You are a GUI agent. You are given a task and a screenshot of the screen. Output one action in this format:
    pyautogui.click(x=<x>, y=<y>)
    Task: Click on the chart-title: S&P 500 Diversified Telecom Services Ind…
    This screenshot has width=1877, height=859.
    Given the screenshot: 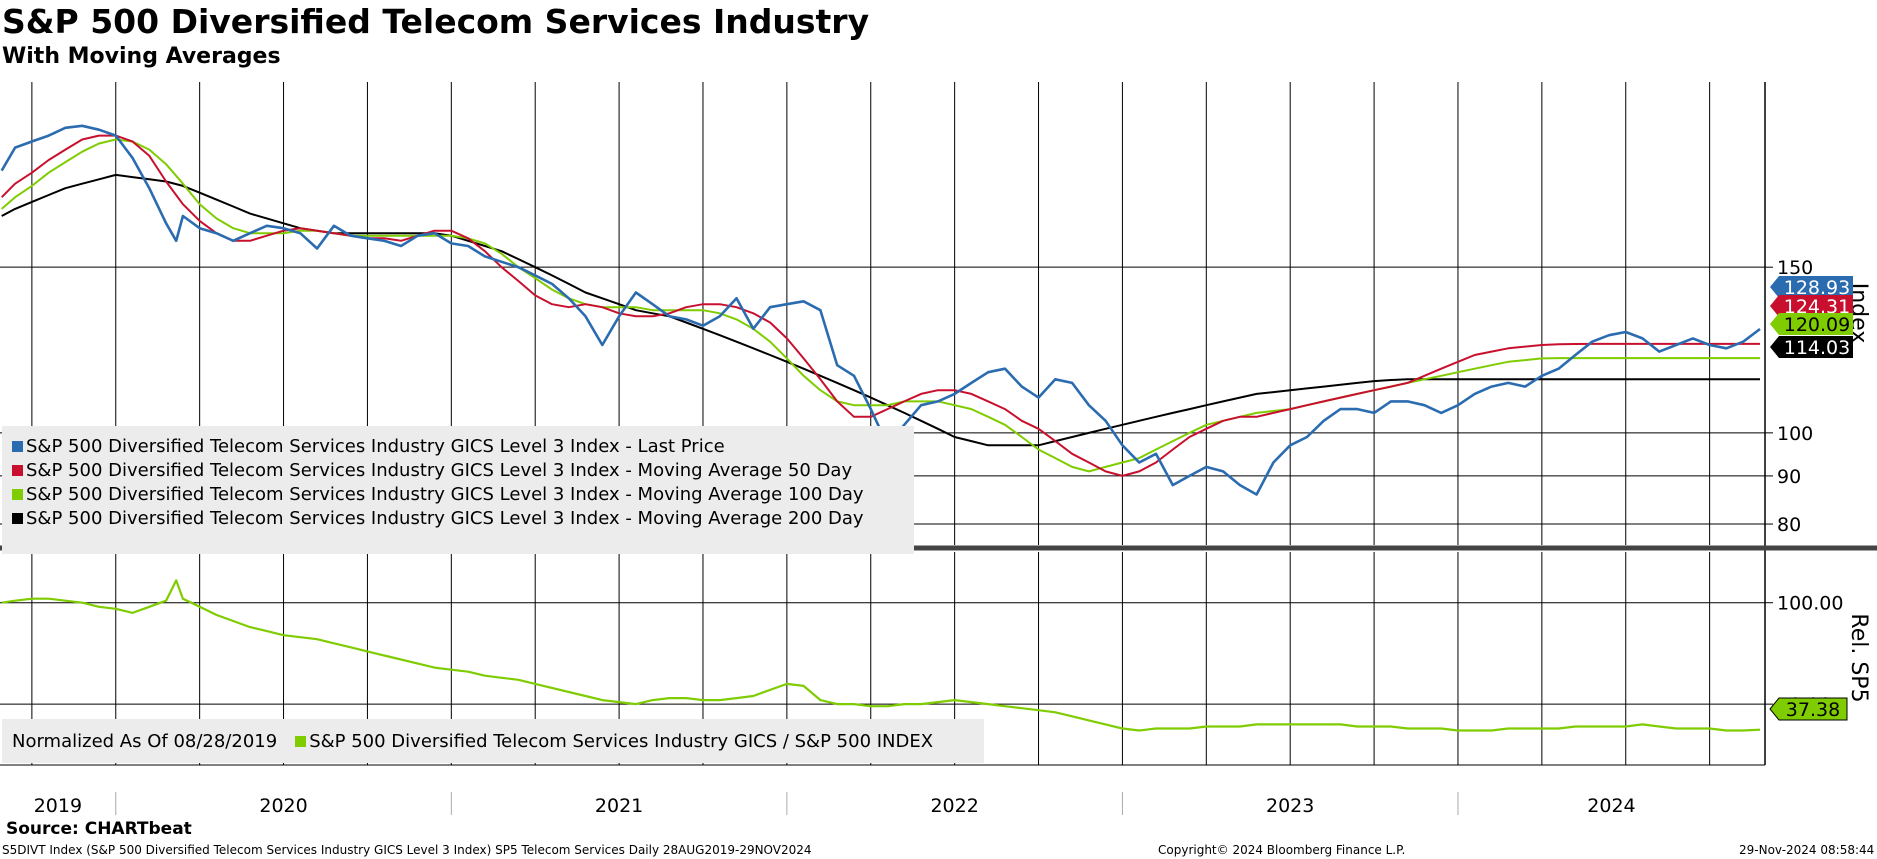 What is the action you would take?
    pyautogui.click(x=436, y=21)
    